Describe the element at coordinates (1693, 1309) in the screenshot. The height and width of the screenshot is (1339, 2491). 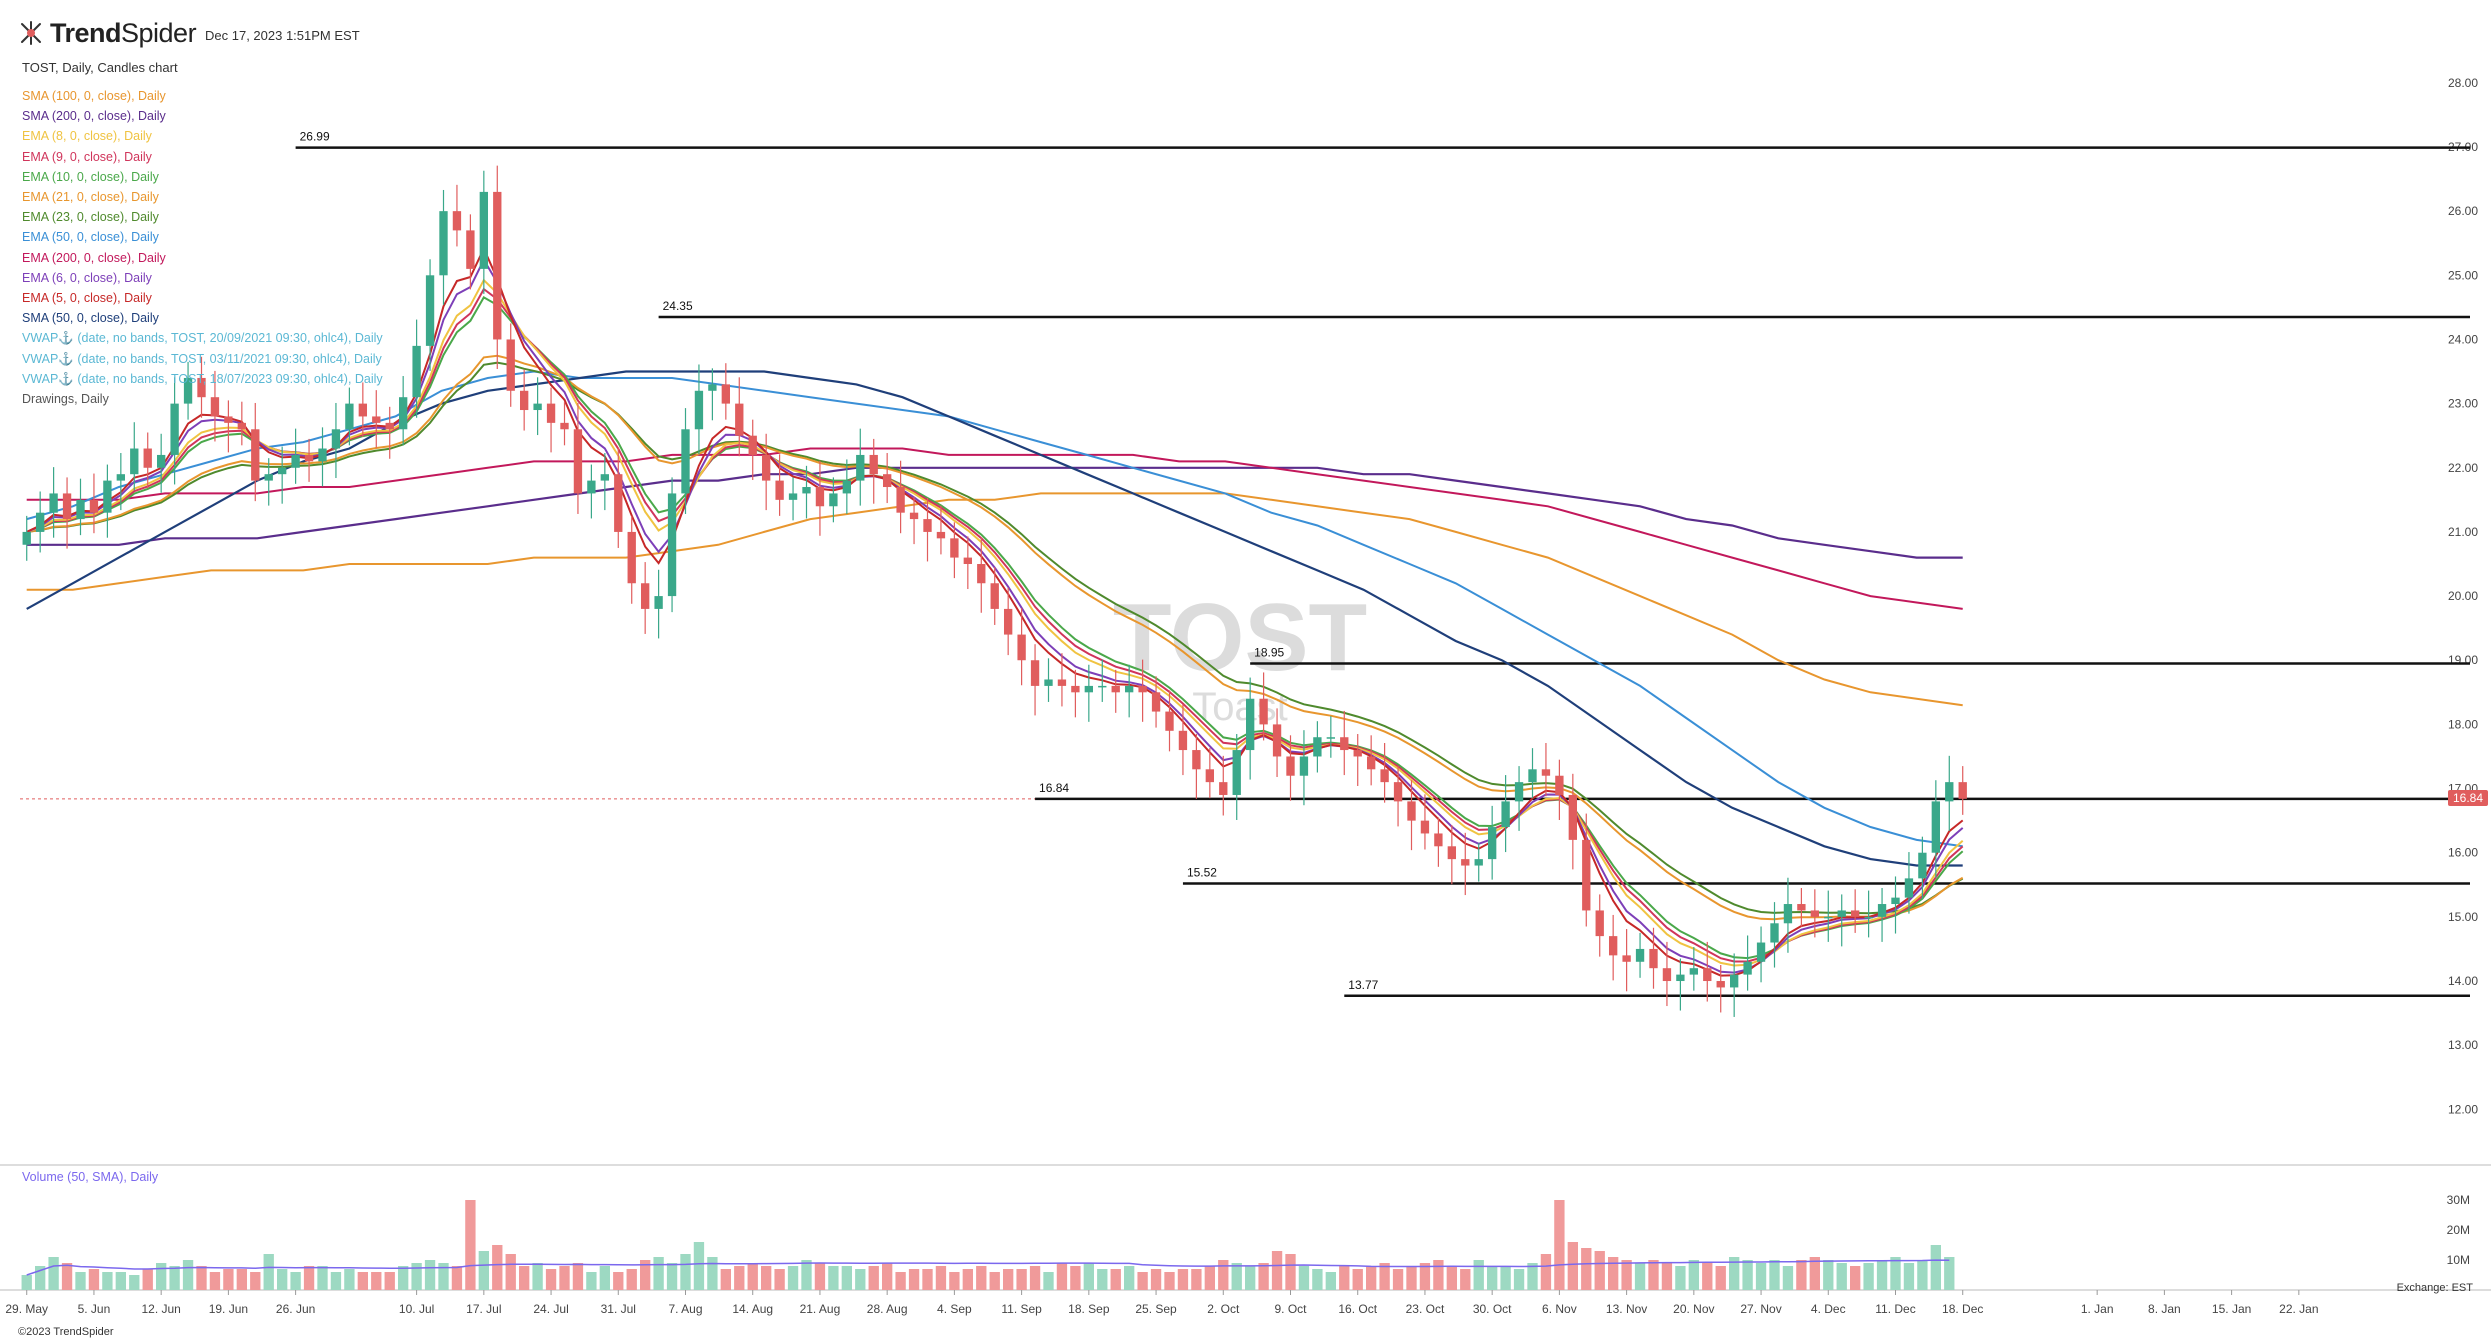
I see `x-tick-label: 20. Nov` at that location.